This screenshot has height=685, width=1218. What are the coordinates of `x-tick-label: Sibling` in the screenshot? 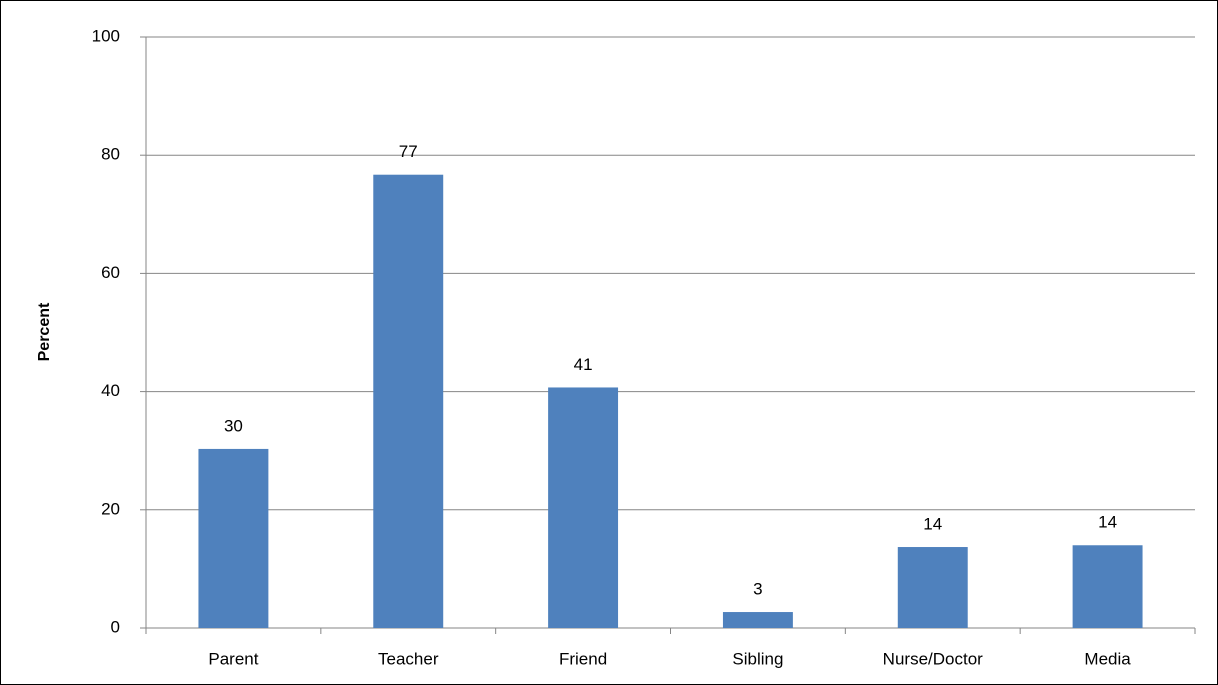 It's located at (757, 658).